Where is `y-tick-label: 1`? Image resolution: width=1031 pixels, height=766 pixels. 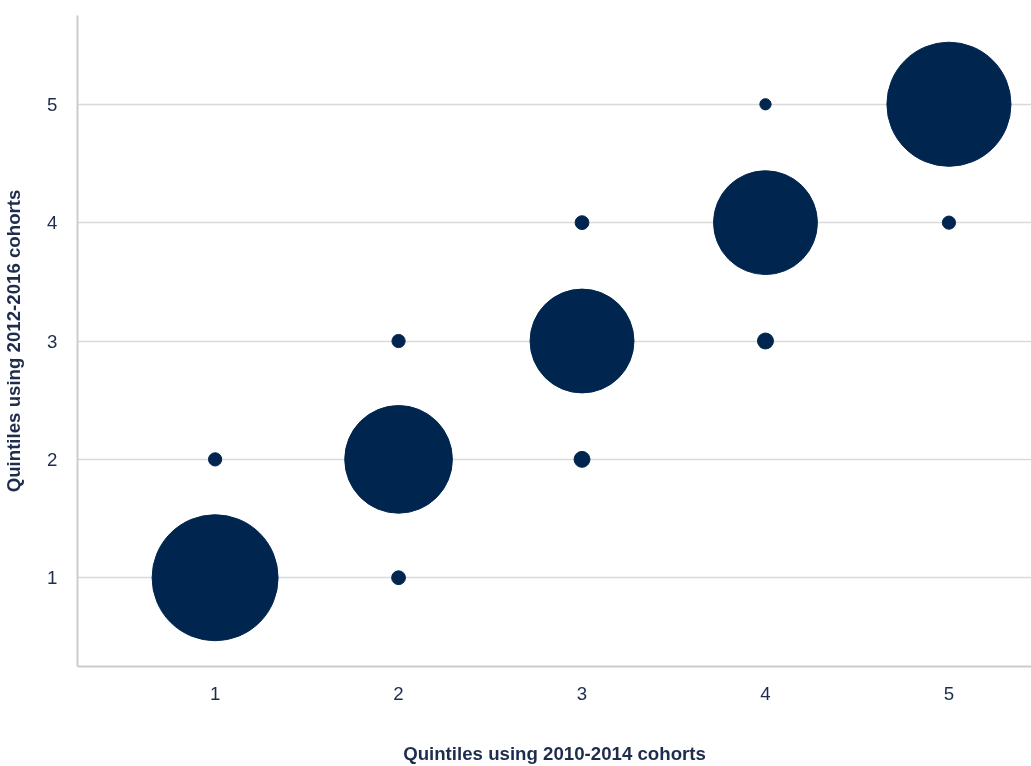
y-tick-label: 1 is located at coordinates (52, 578).